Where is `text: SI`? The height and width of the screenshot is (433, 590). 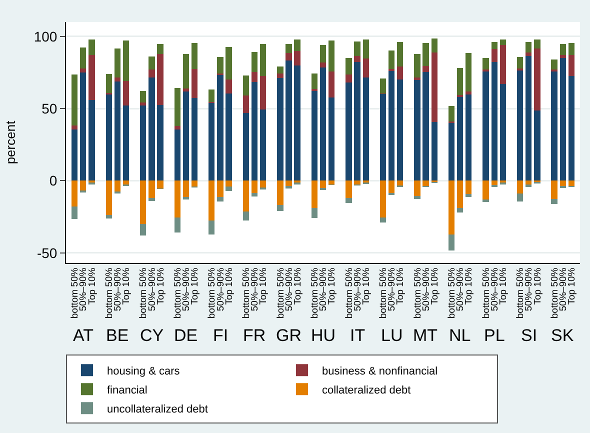 text: SI is located at coordinates (529, 335).